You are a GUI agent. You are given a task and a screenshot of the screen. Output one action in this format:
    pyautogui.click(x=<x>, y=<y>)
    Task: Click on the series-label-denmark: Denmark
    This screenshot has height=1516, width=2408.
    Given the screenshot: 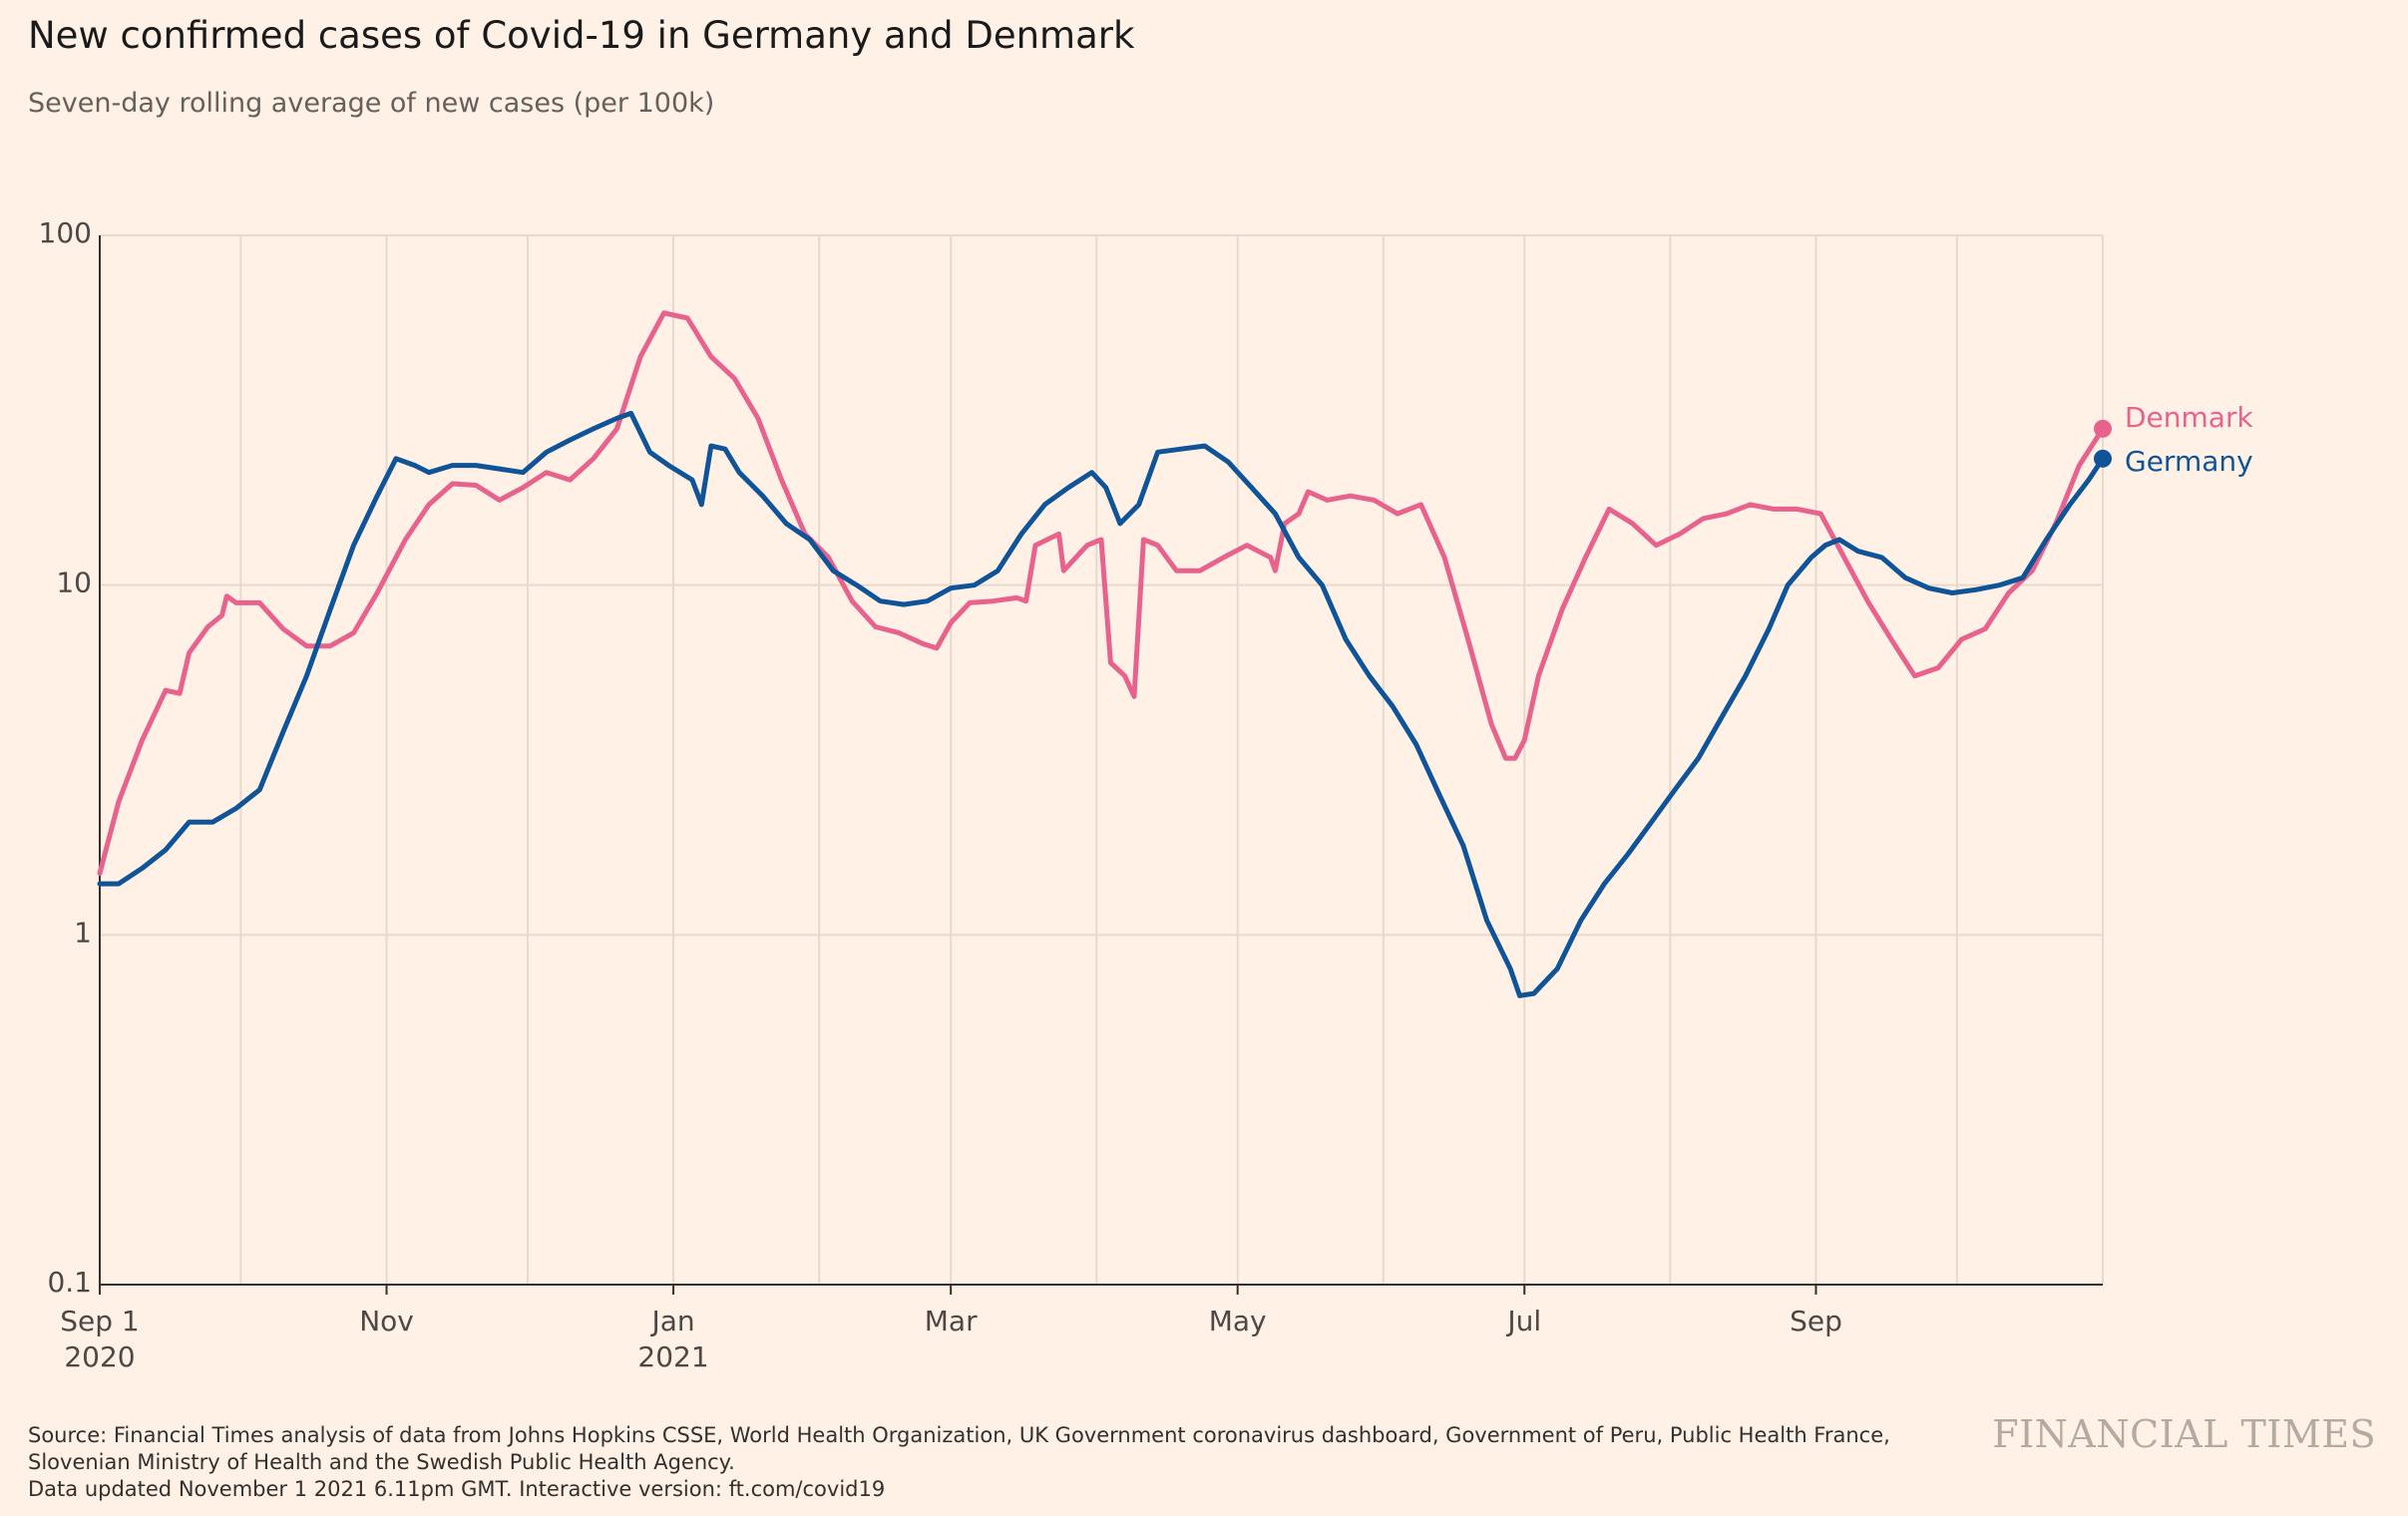 What is the action you would take?
    pyautogui.click(x=2189, y=417)
    